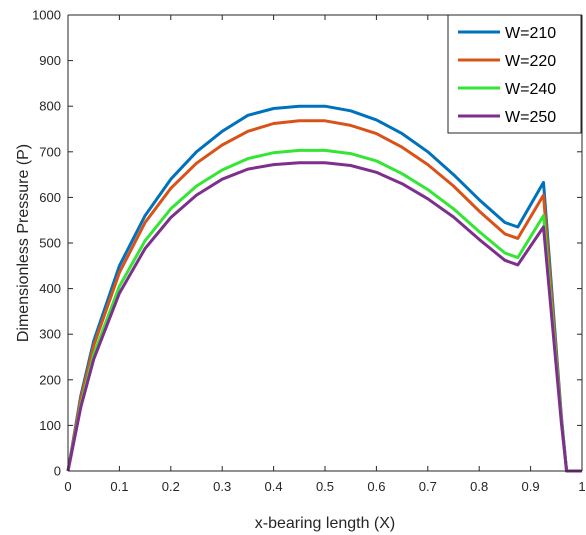 This screenshot has height=535, width=586. I want to click on x-tick-label: 0.8, so click(479, 486).